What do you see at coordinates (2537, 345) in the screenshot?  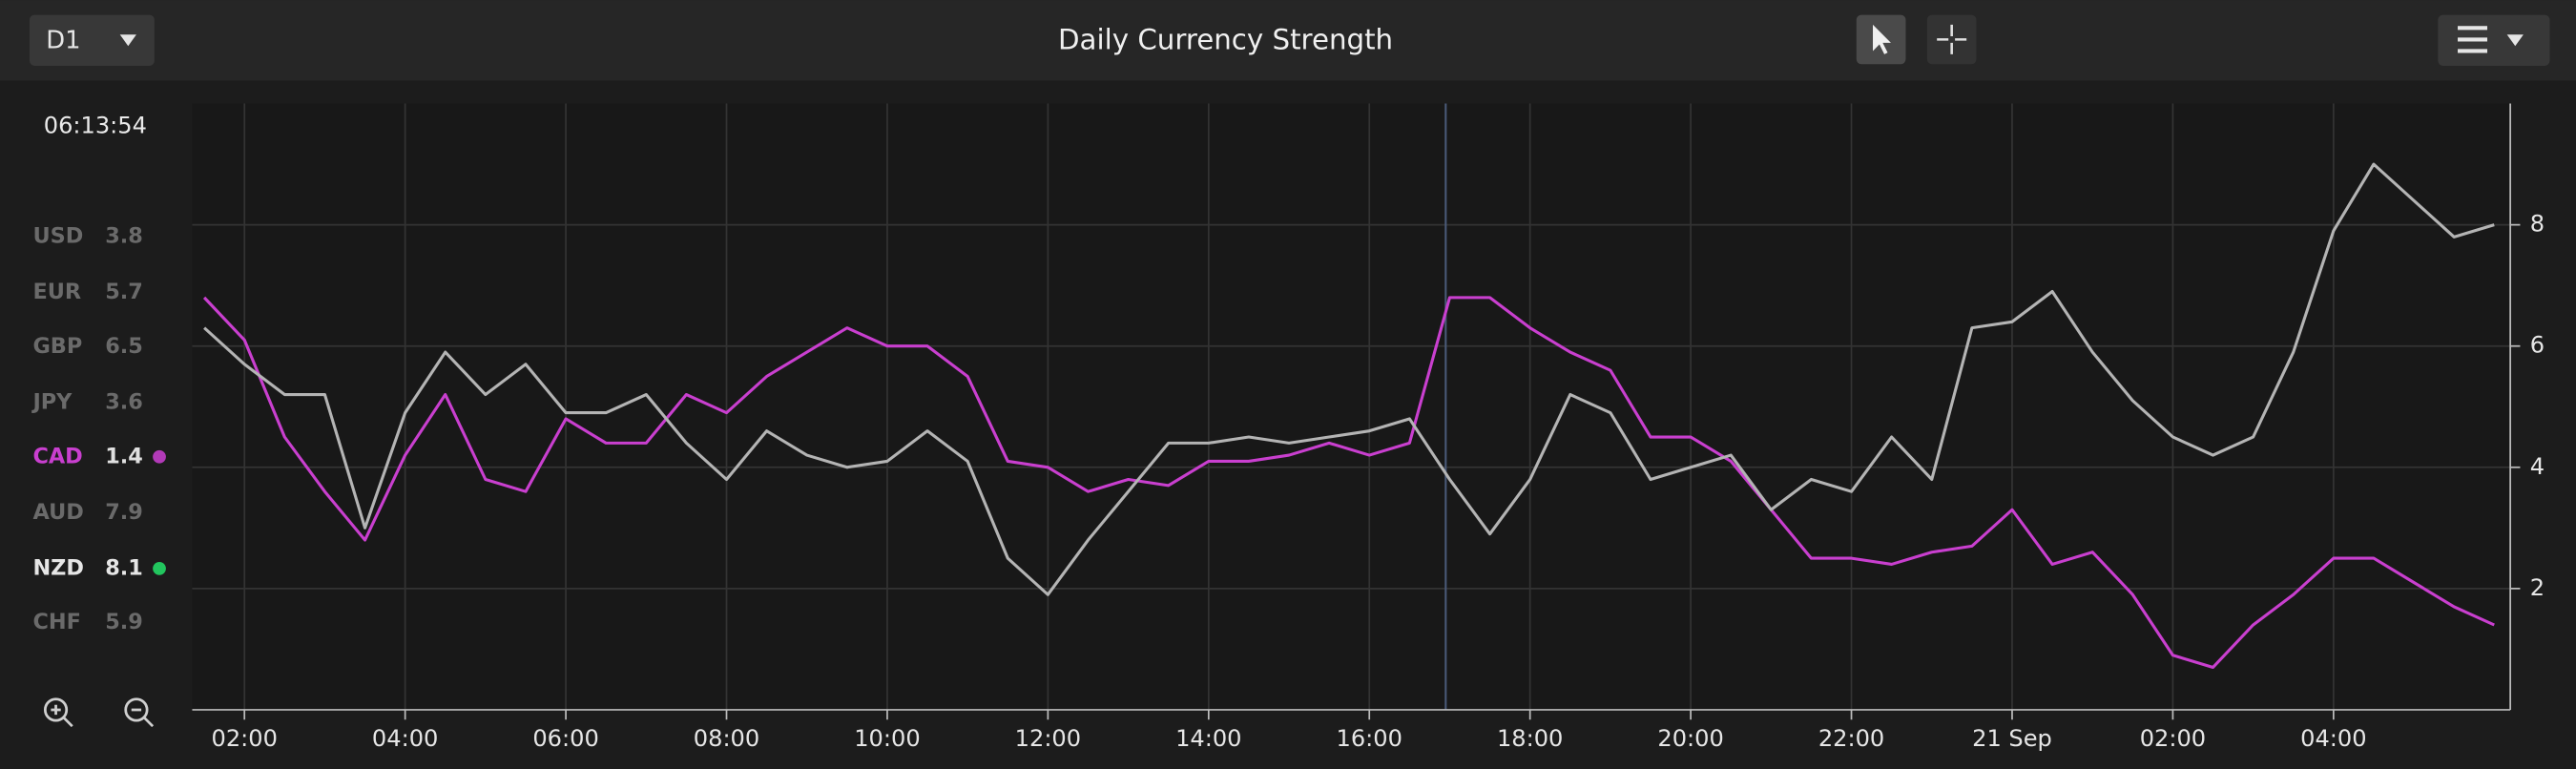 I see `y-tick-label: 6` at bounding box center [2537, 345].